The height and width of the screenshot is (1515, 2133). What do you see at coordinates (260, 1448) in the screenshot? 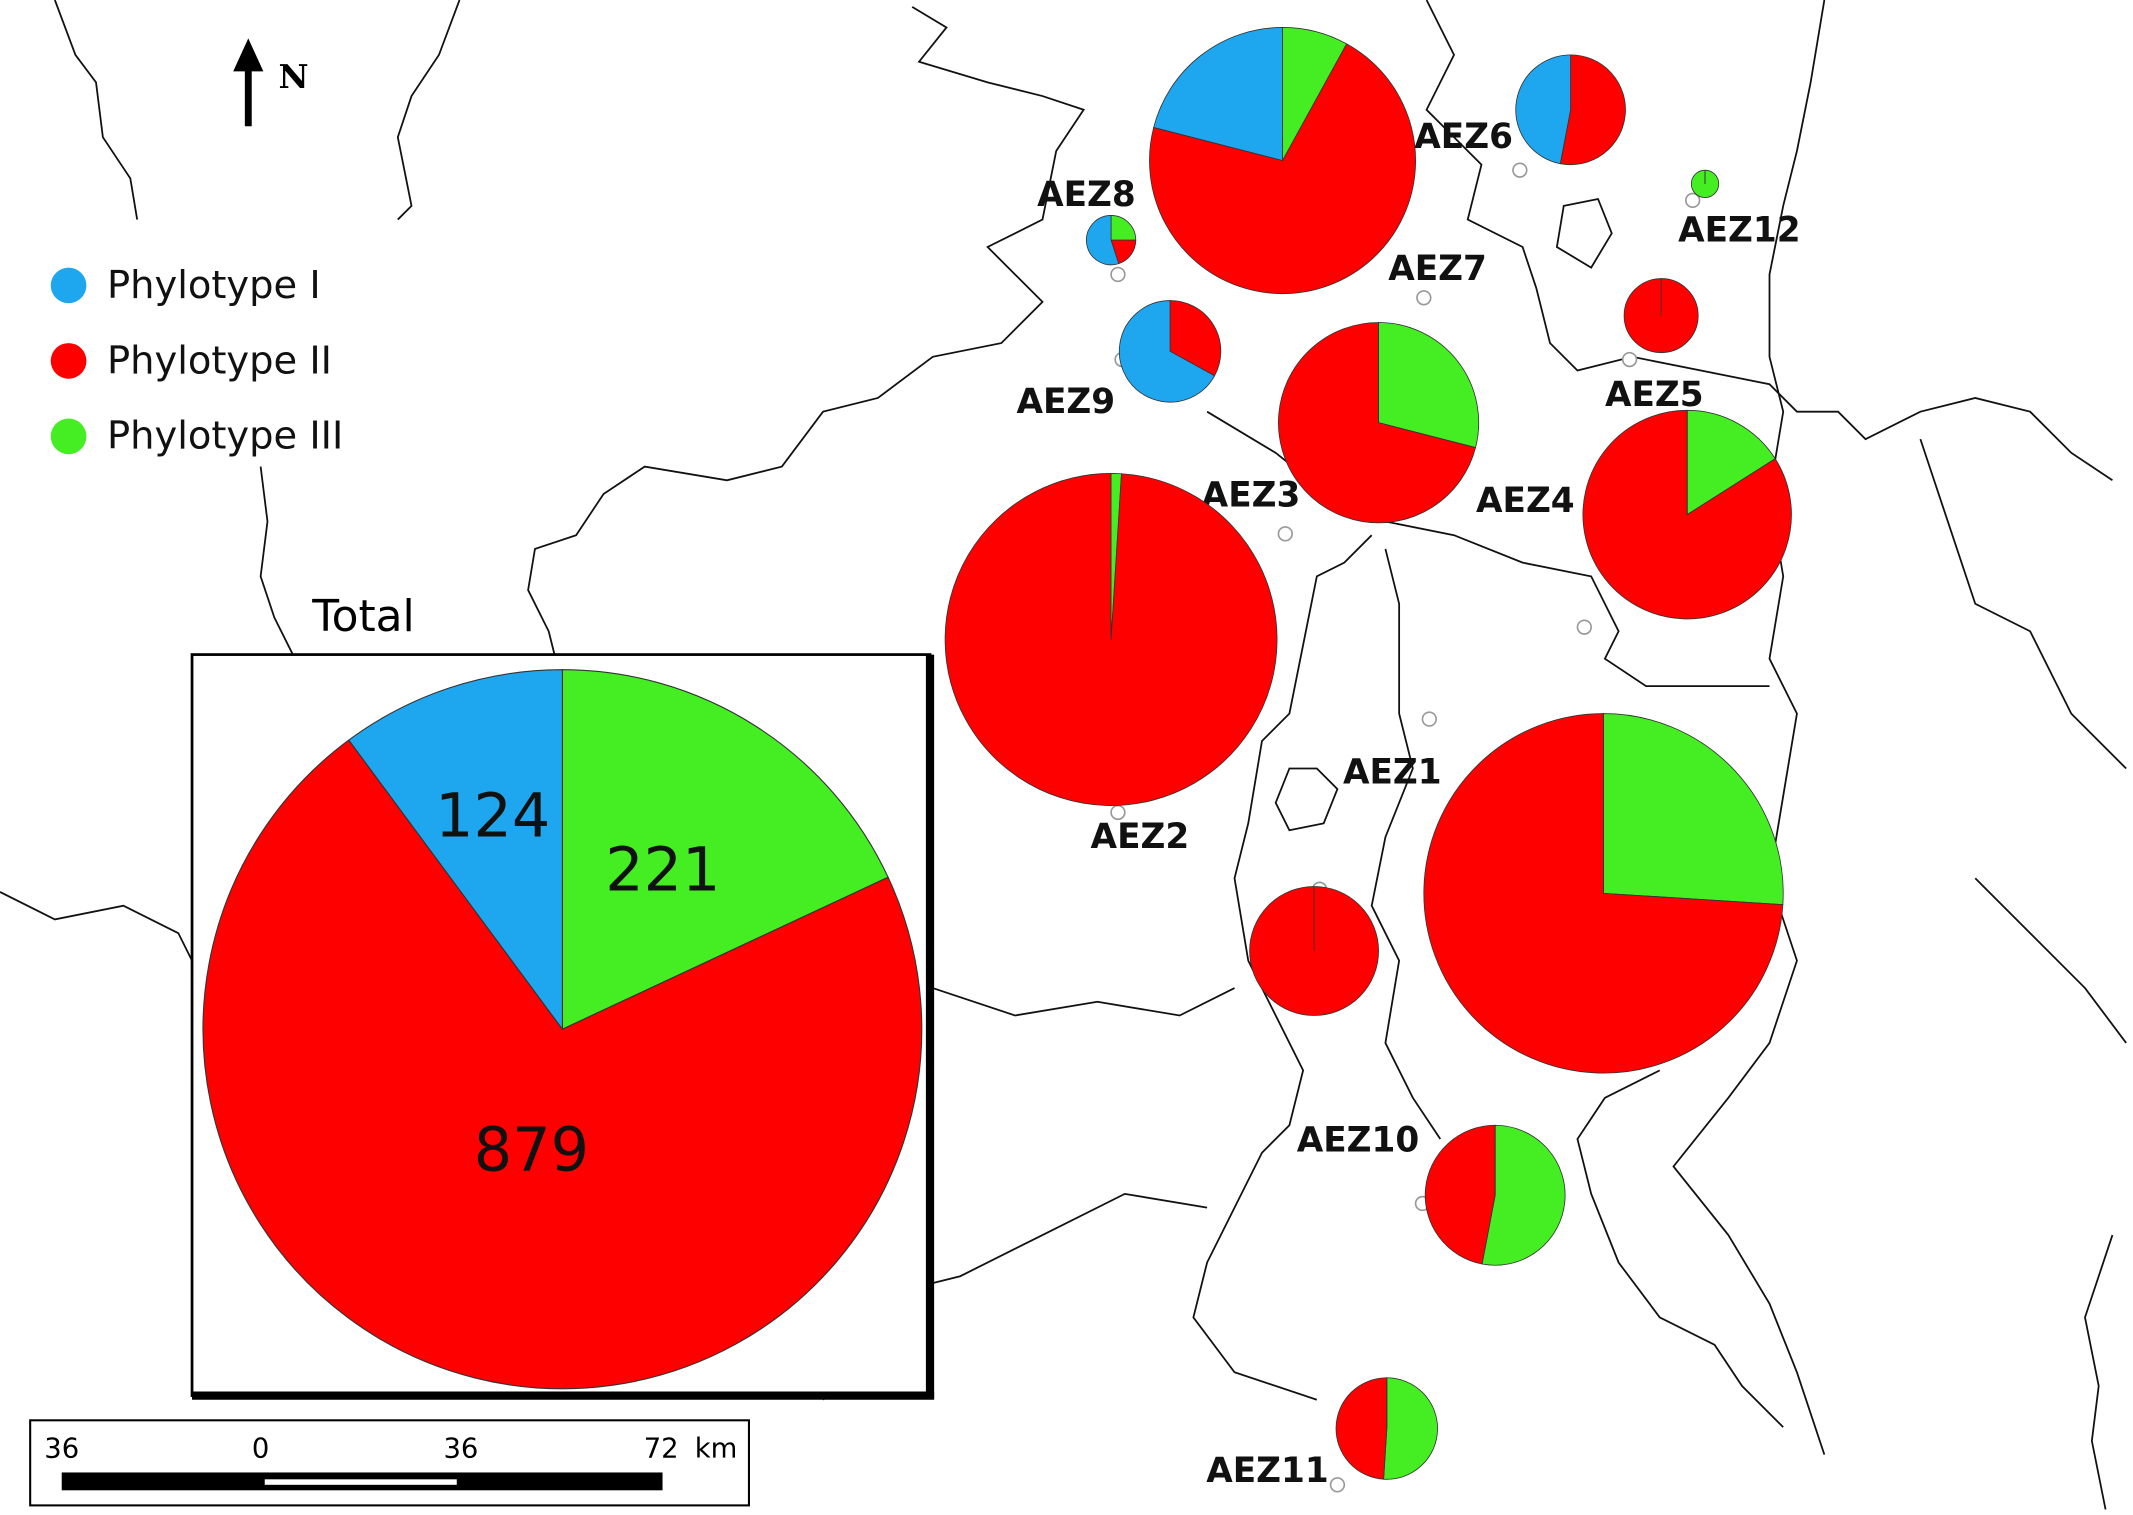
I see `scale-tick-label: 0` at bounding box center [260, 1448].